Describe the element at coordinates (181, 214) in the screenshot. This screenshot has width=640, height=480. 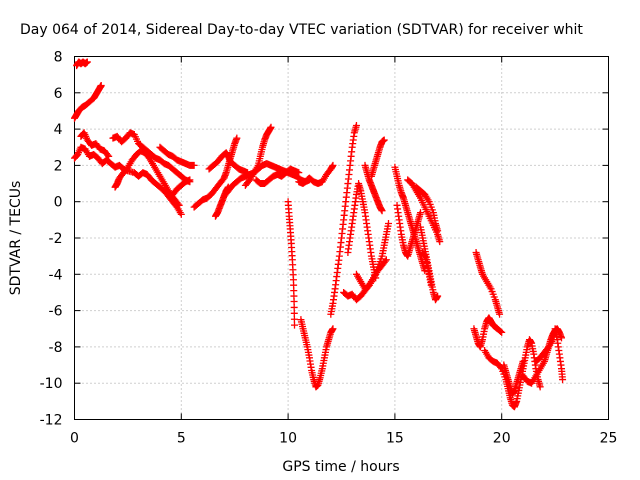
I see `data-point-arc-a` at that location.